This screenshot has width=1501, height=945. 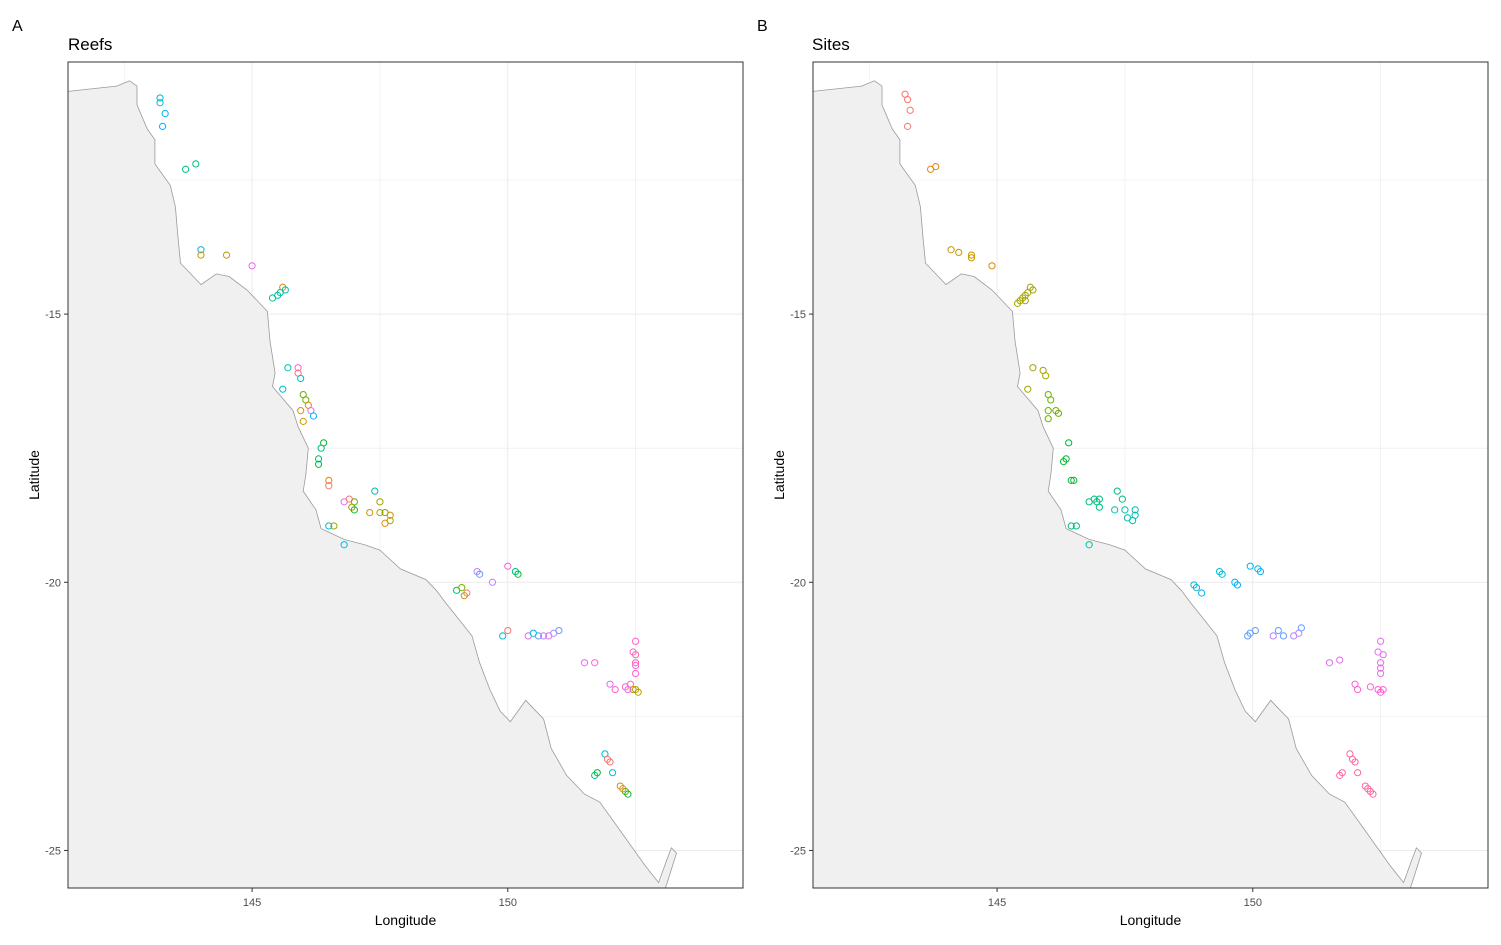 I want to click on x-tick-label: 150, so click(x=1253, y=903).